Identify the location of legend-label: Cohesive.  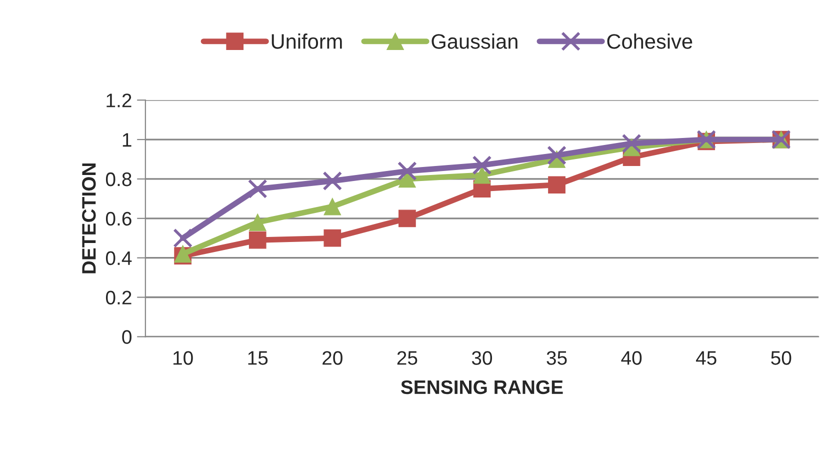
(649, 41).